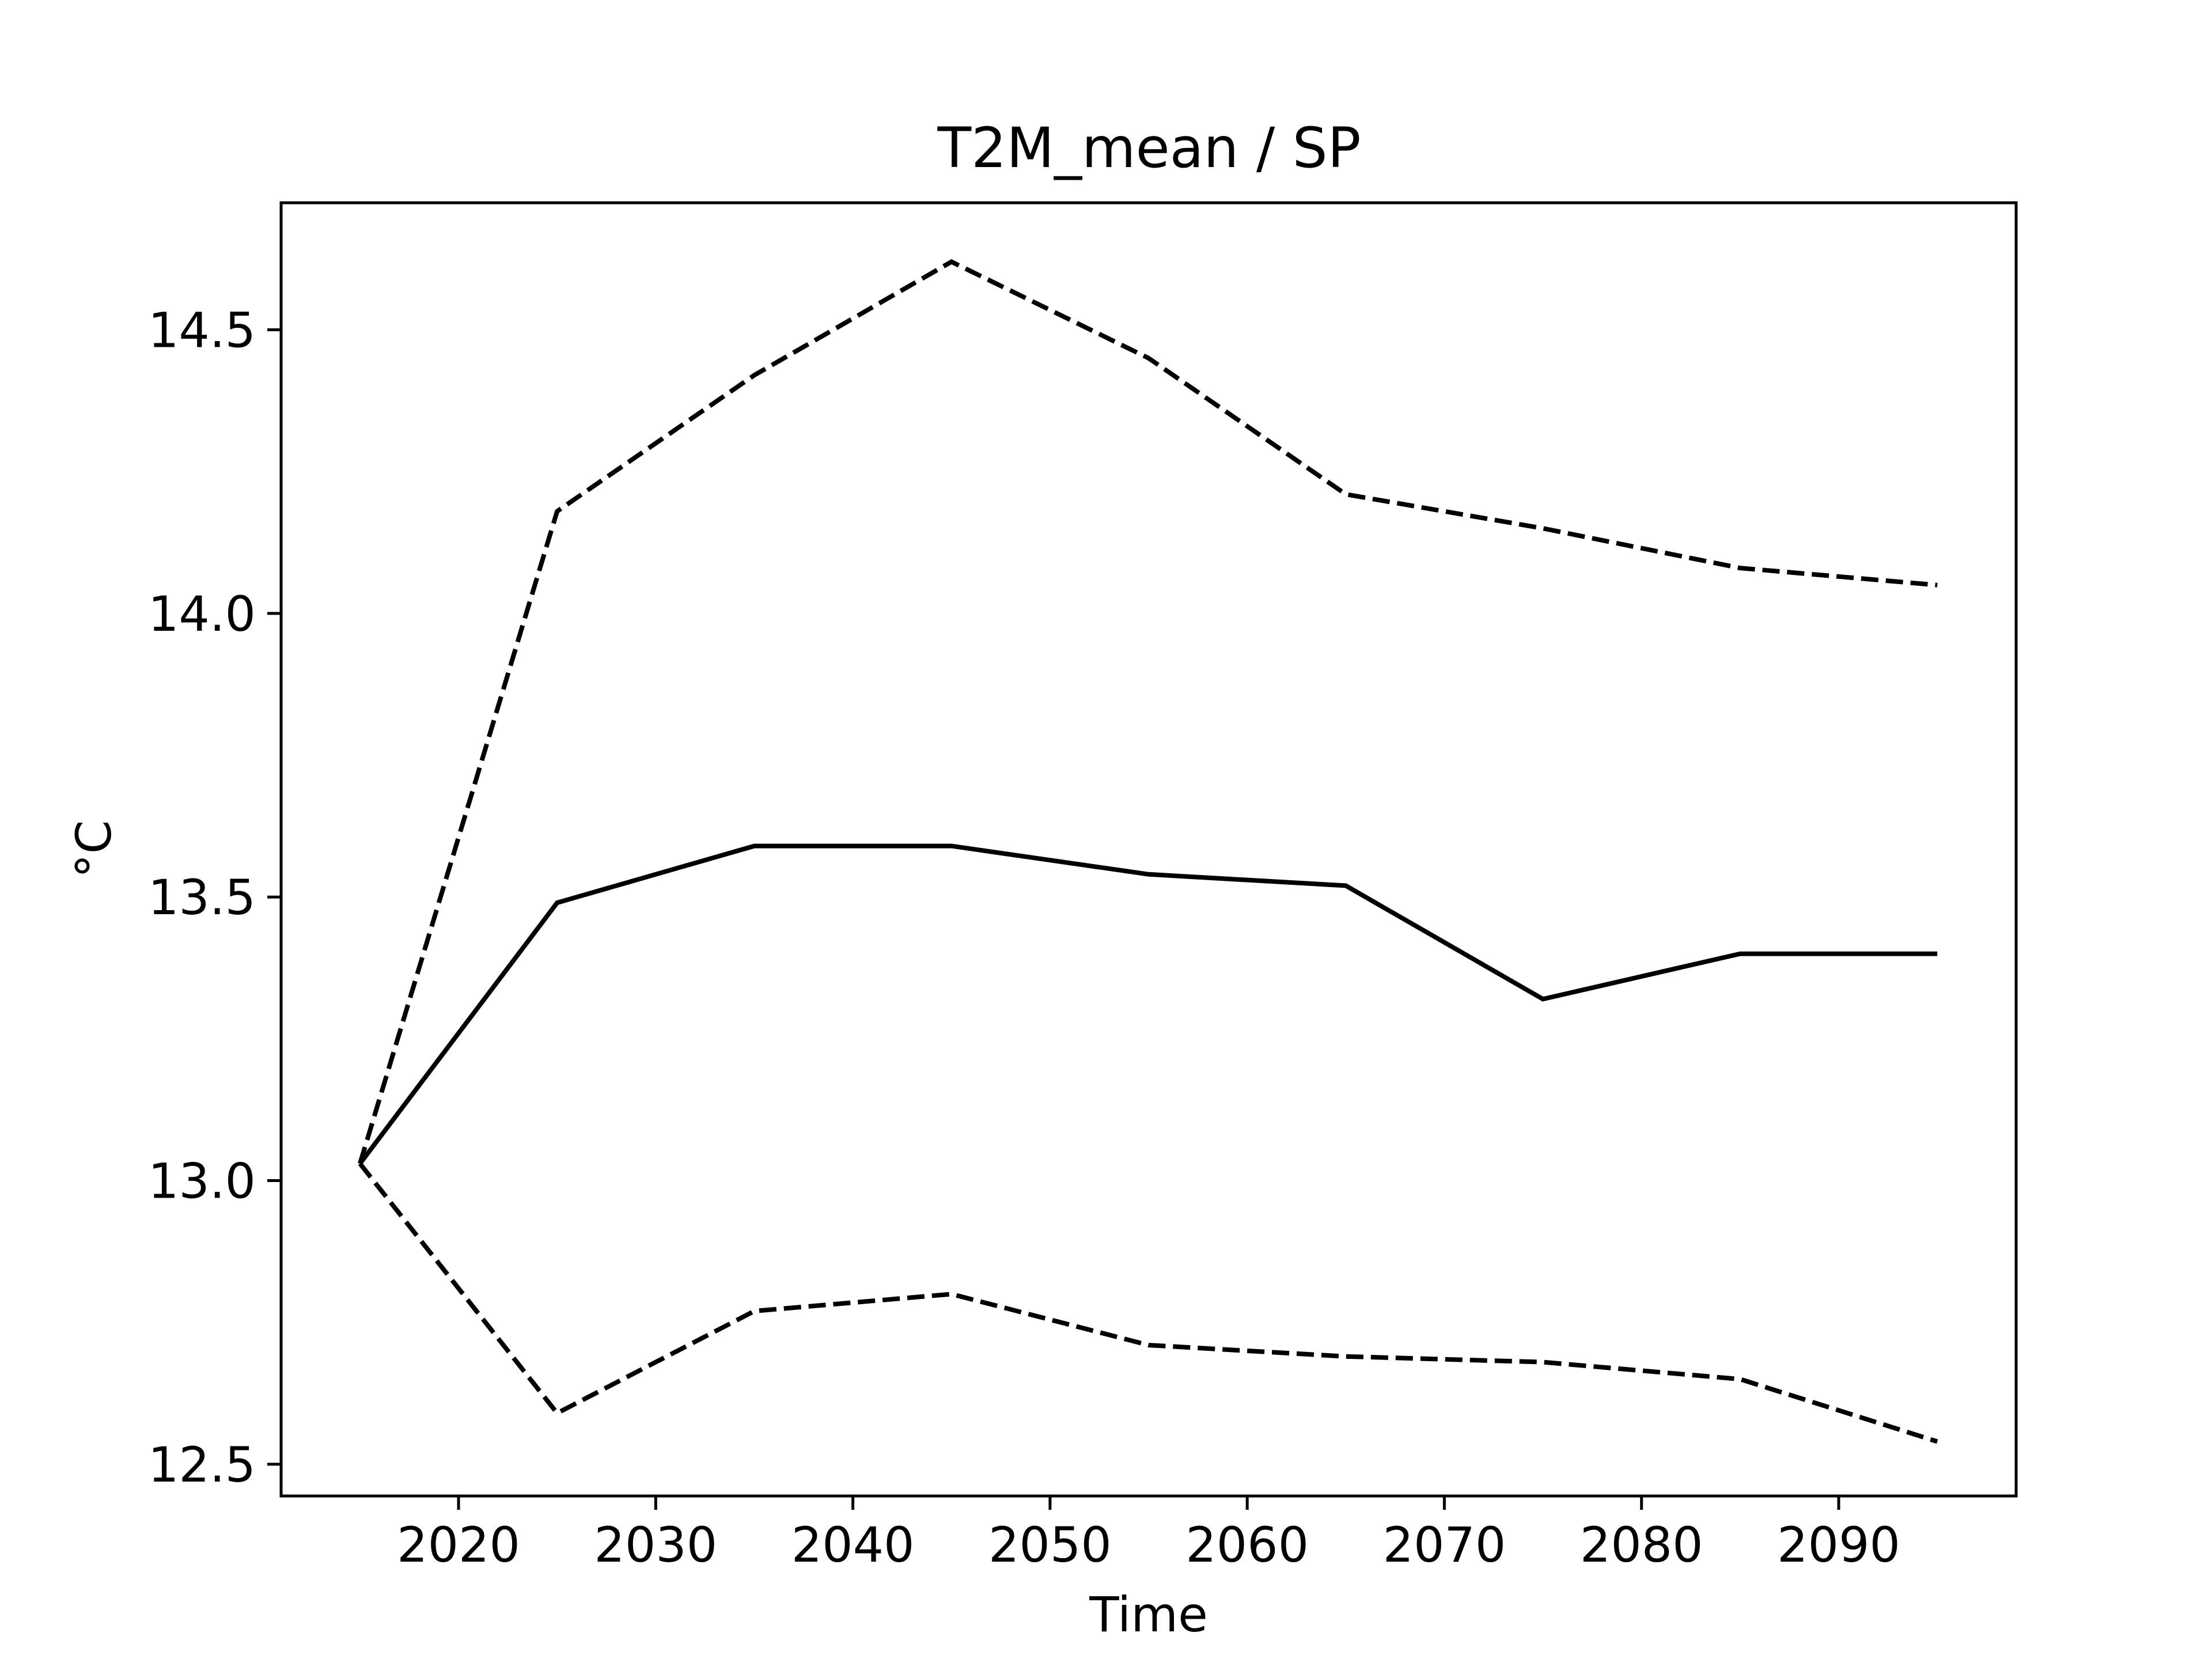 Image resolution: width=2212 pixels, height=1659 pixels. I want to click on x-tick-label: 2050, so click(1050, 1545).